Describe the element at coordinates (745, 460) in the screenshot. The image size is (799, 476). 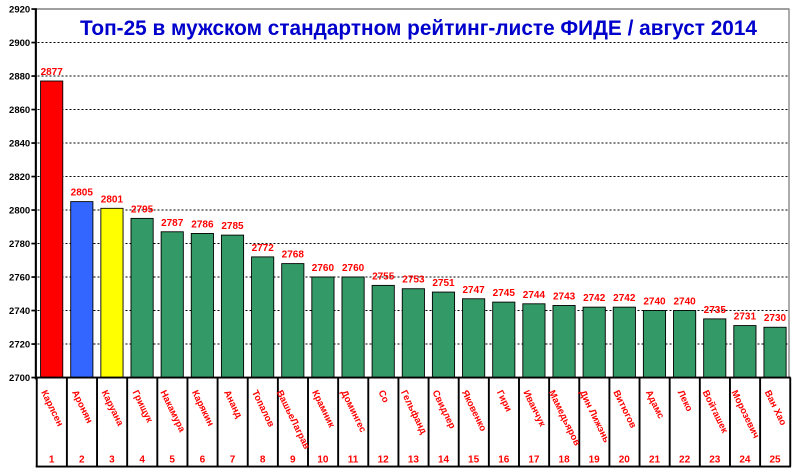
I see `svg-text: 24` at that location.